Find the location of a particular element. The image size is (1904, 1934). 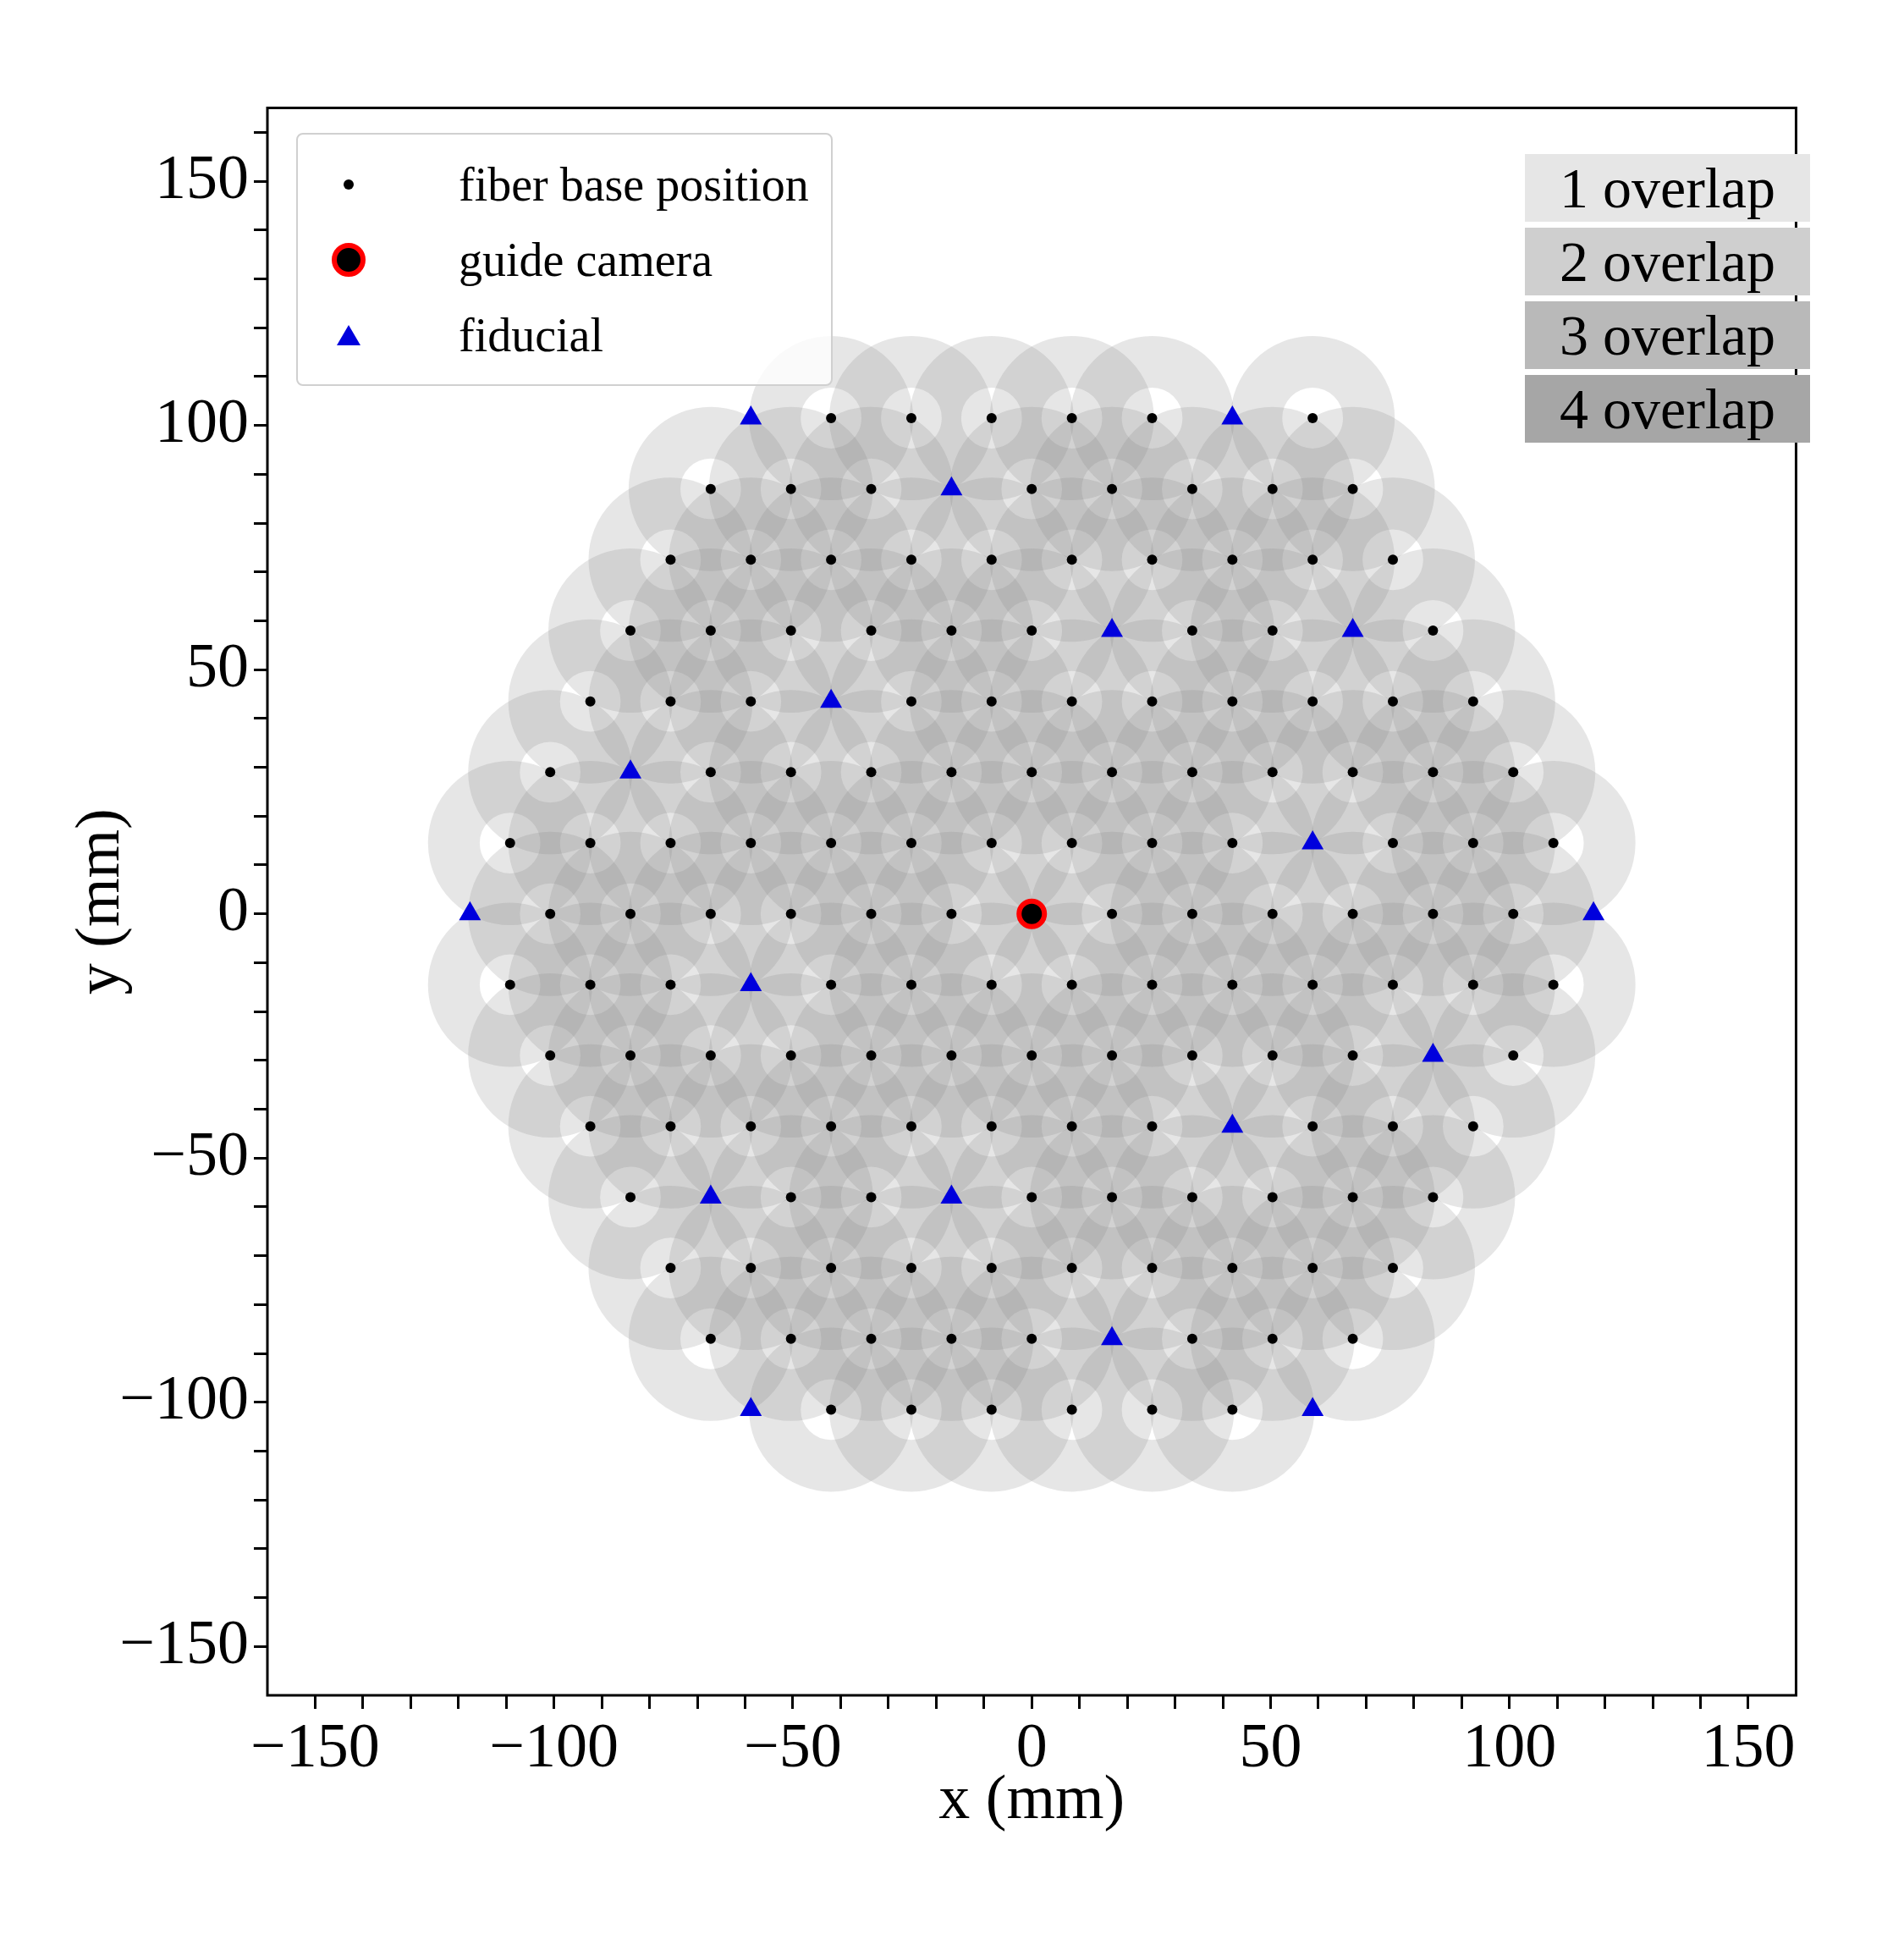

annotation: 4 overlap is located at coordinates (1667, 409).